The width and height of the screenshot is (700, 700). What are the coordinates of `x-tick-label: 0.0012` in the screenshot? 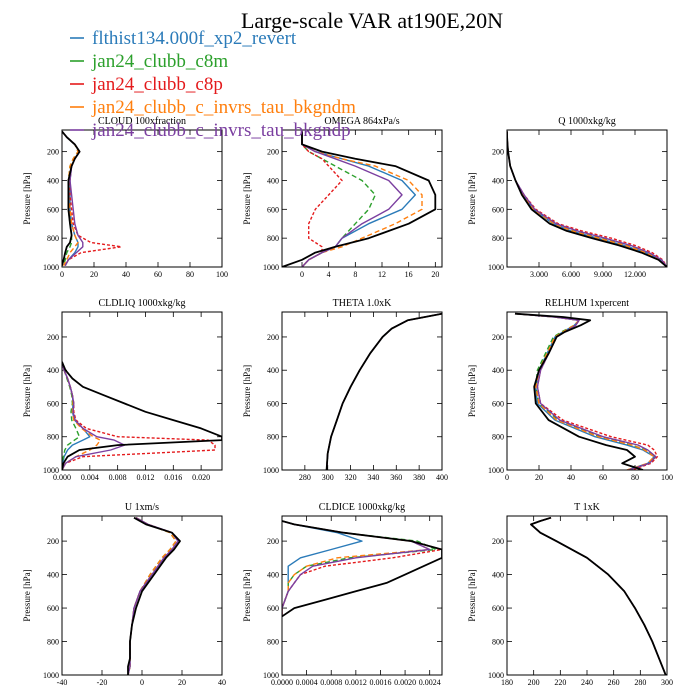 It's located at (356, 682).